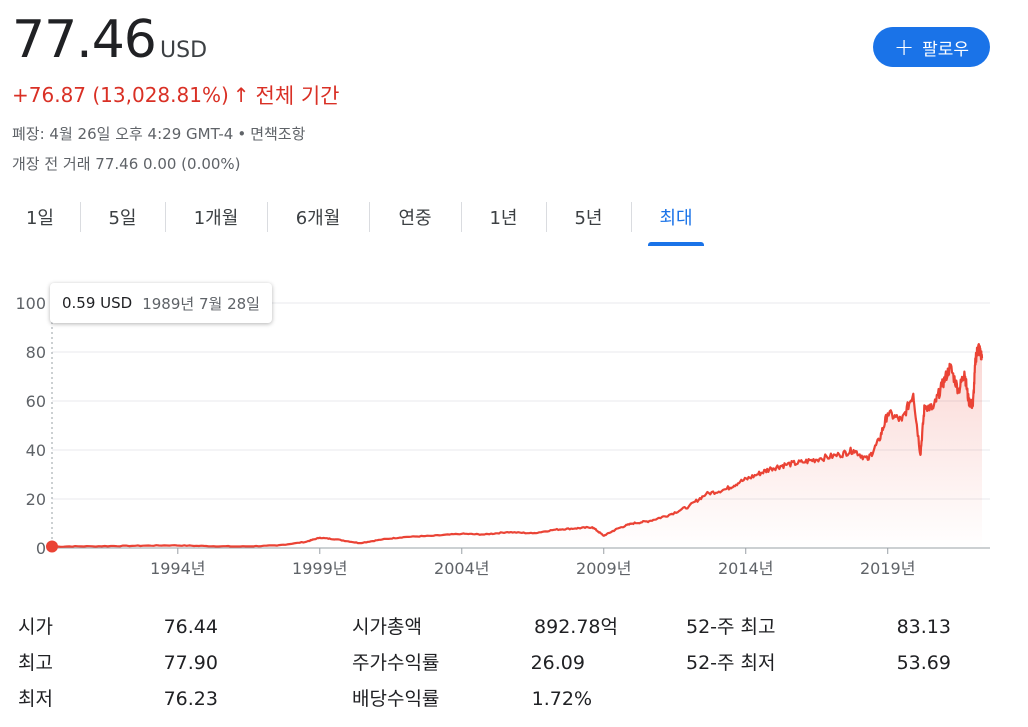 The image size is (1028, 727). What do you see at coordinates (123, 134) in the screenshot?
I see `close-info: 폐장: 4월 26일 오후 4:29 GMT-4` at bounding box center [123, 134].